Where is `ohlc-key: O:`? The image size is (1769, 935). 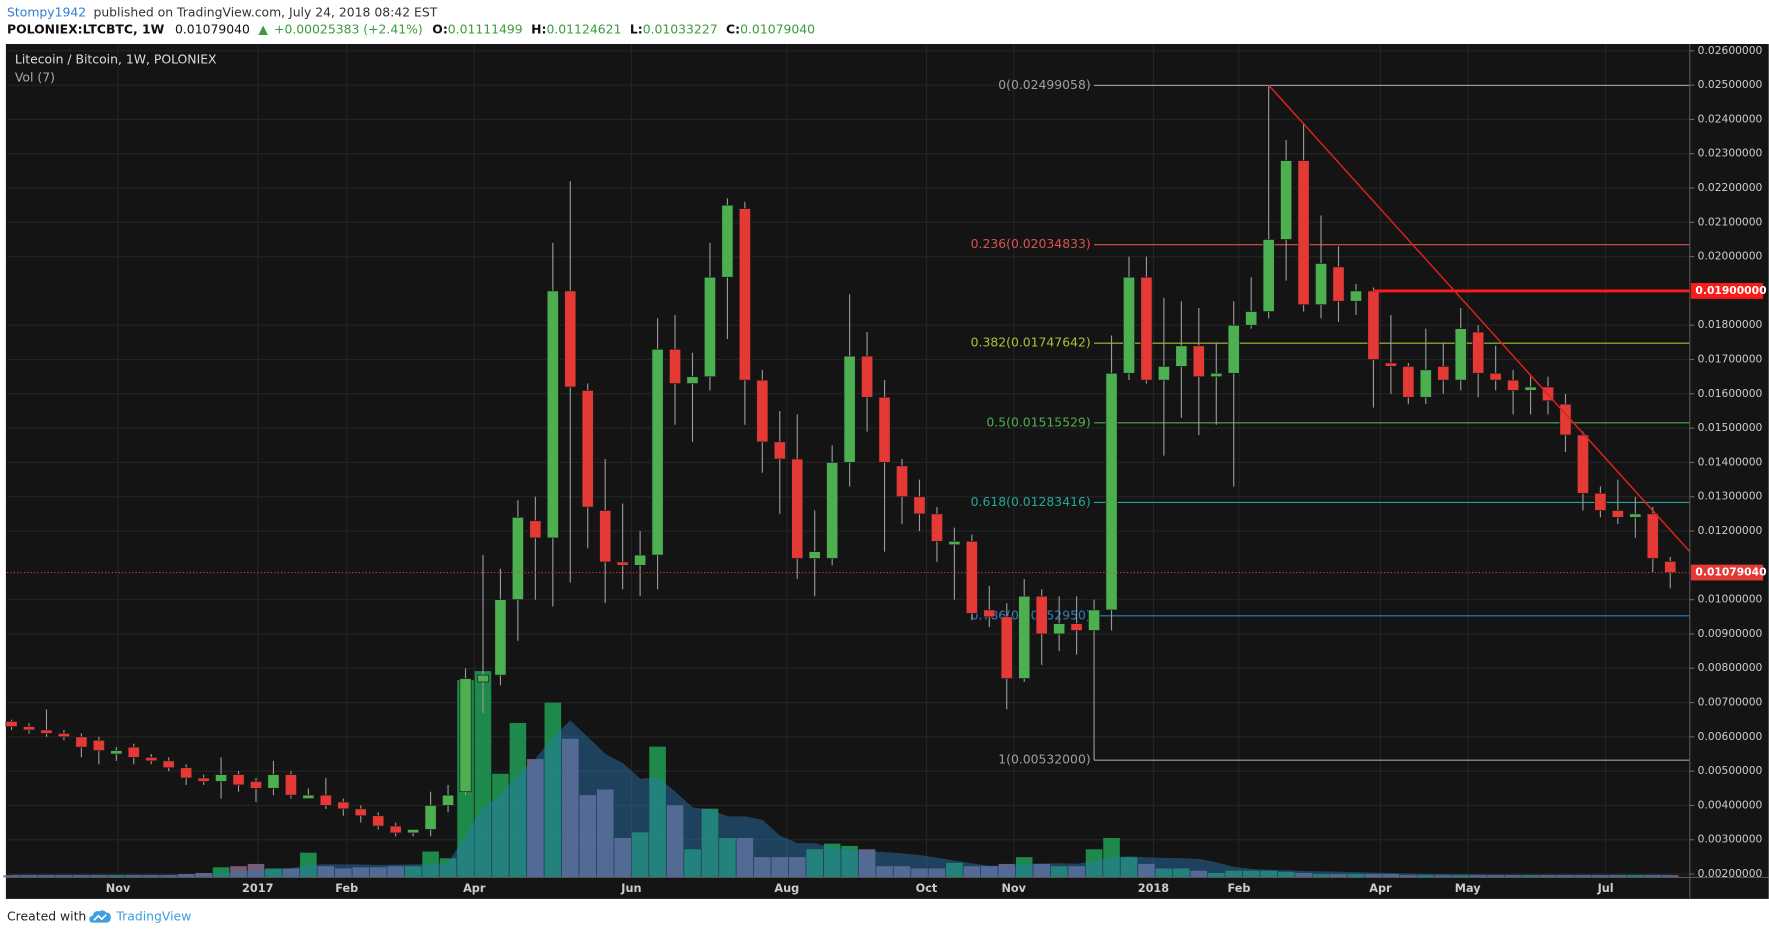 ohlc-key: O: is located at coordinates (439, 28).